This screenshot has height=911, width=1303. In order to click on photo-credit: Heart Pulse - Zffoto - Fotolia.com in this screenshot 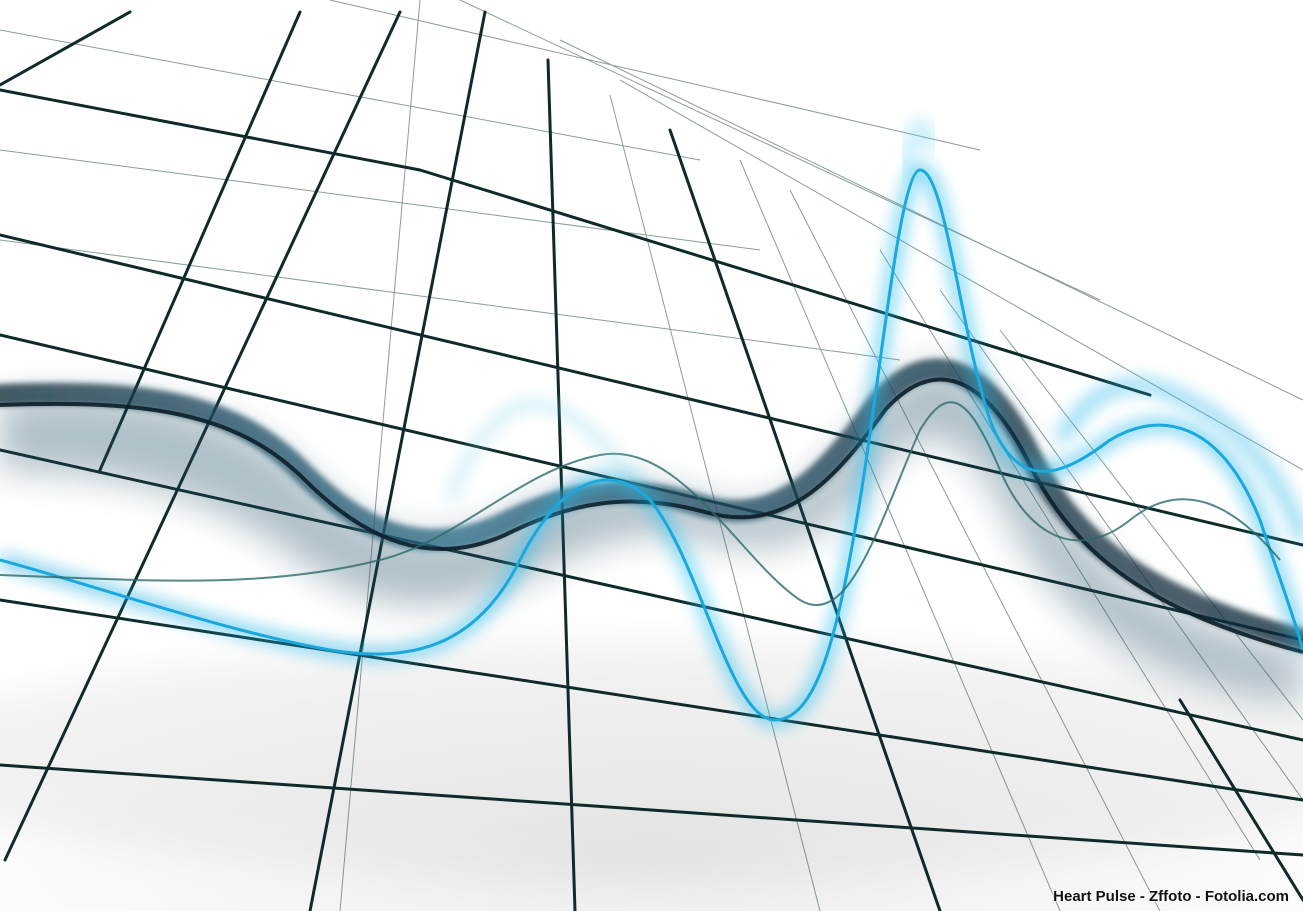, I will do `click(1171, 896)`.